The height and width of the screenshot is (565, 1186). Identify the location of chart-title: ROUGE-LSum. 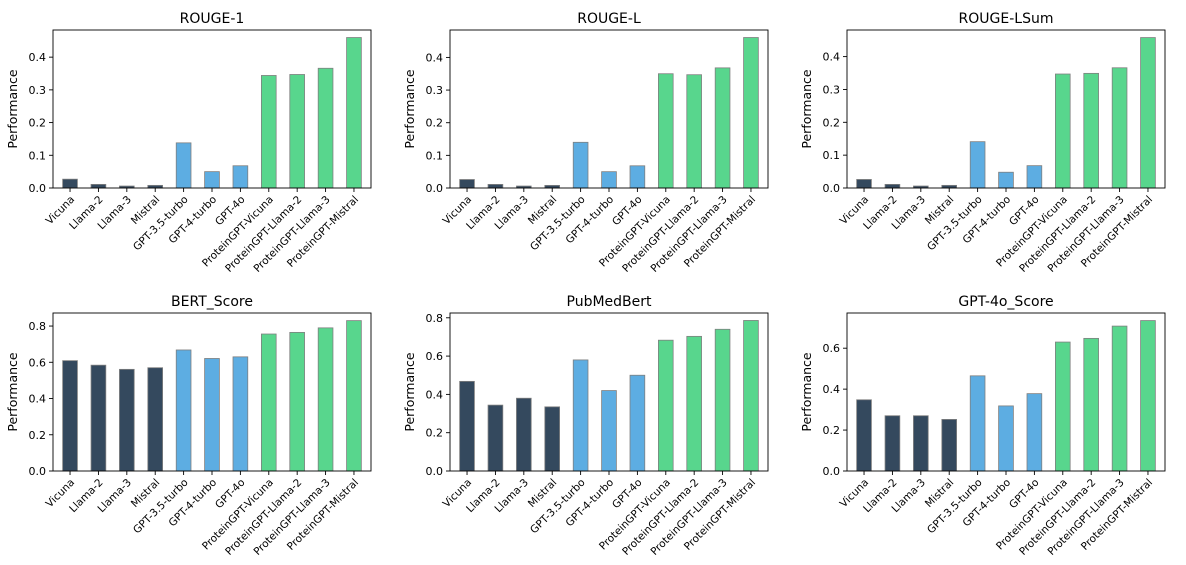
(1006, 19).